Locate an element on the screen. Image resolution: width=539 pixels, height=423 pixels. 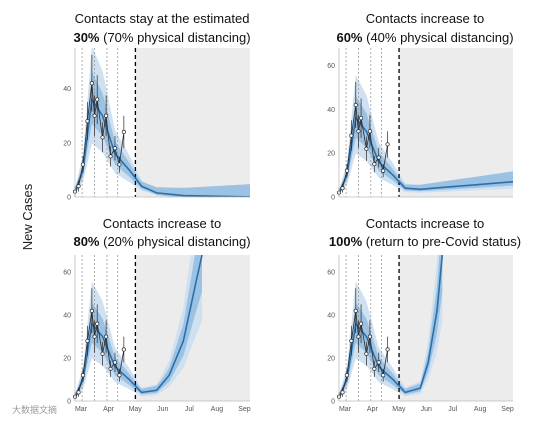
x-tick-label: Jul is located at coordinates (189, 409).